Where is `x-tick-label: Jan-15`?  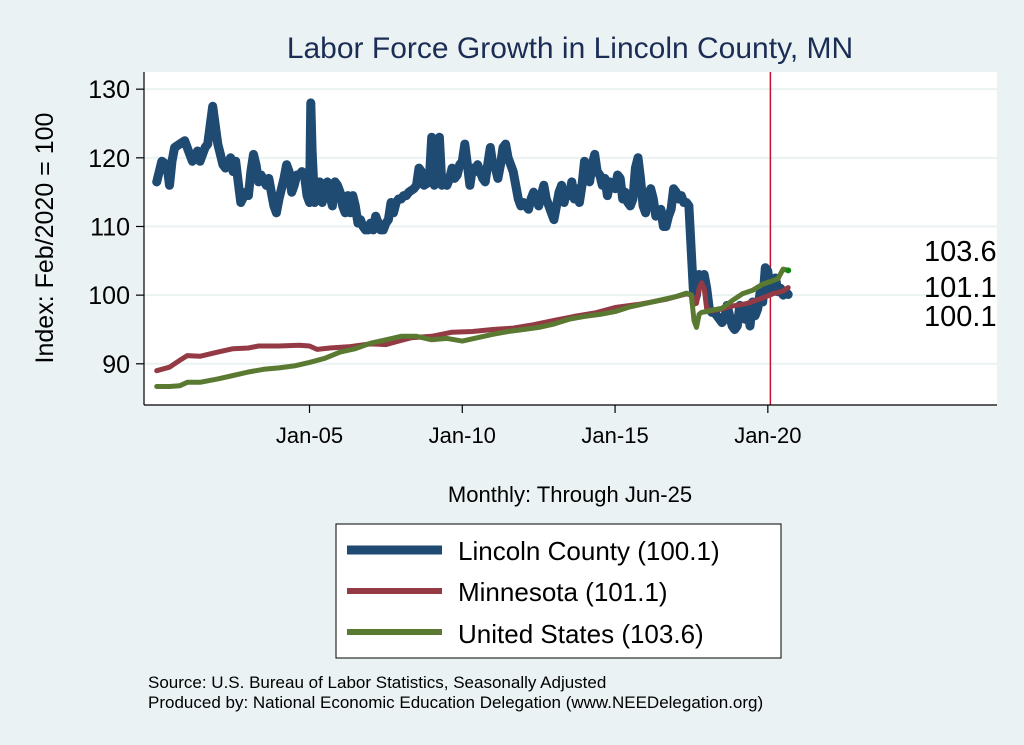 x-tick-label: Jan-15 is located at coordinates (614, 435).